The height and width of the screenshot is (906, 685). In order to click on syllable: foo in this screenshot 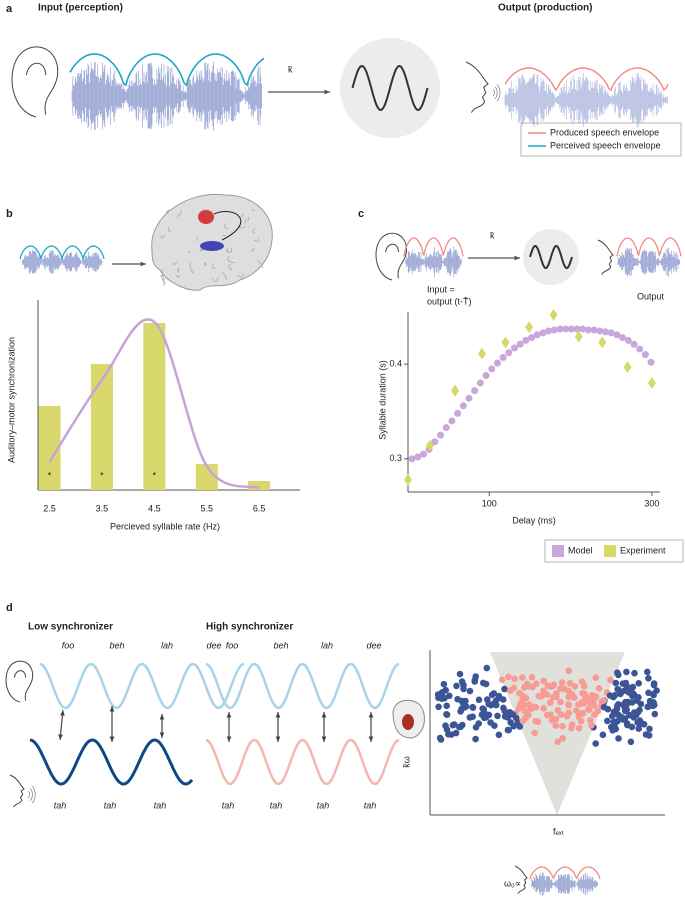, I will do `click(232, 645)`.